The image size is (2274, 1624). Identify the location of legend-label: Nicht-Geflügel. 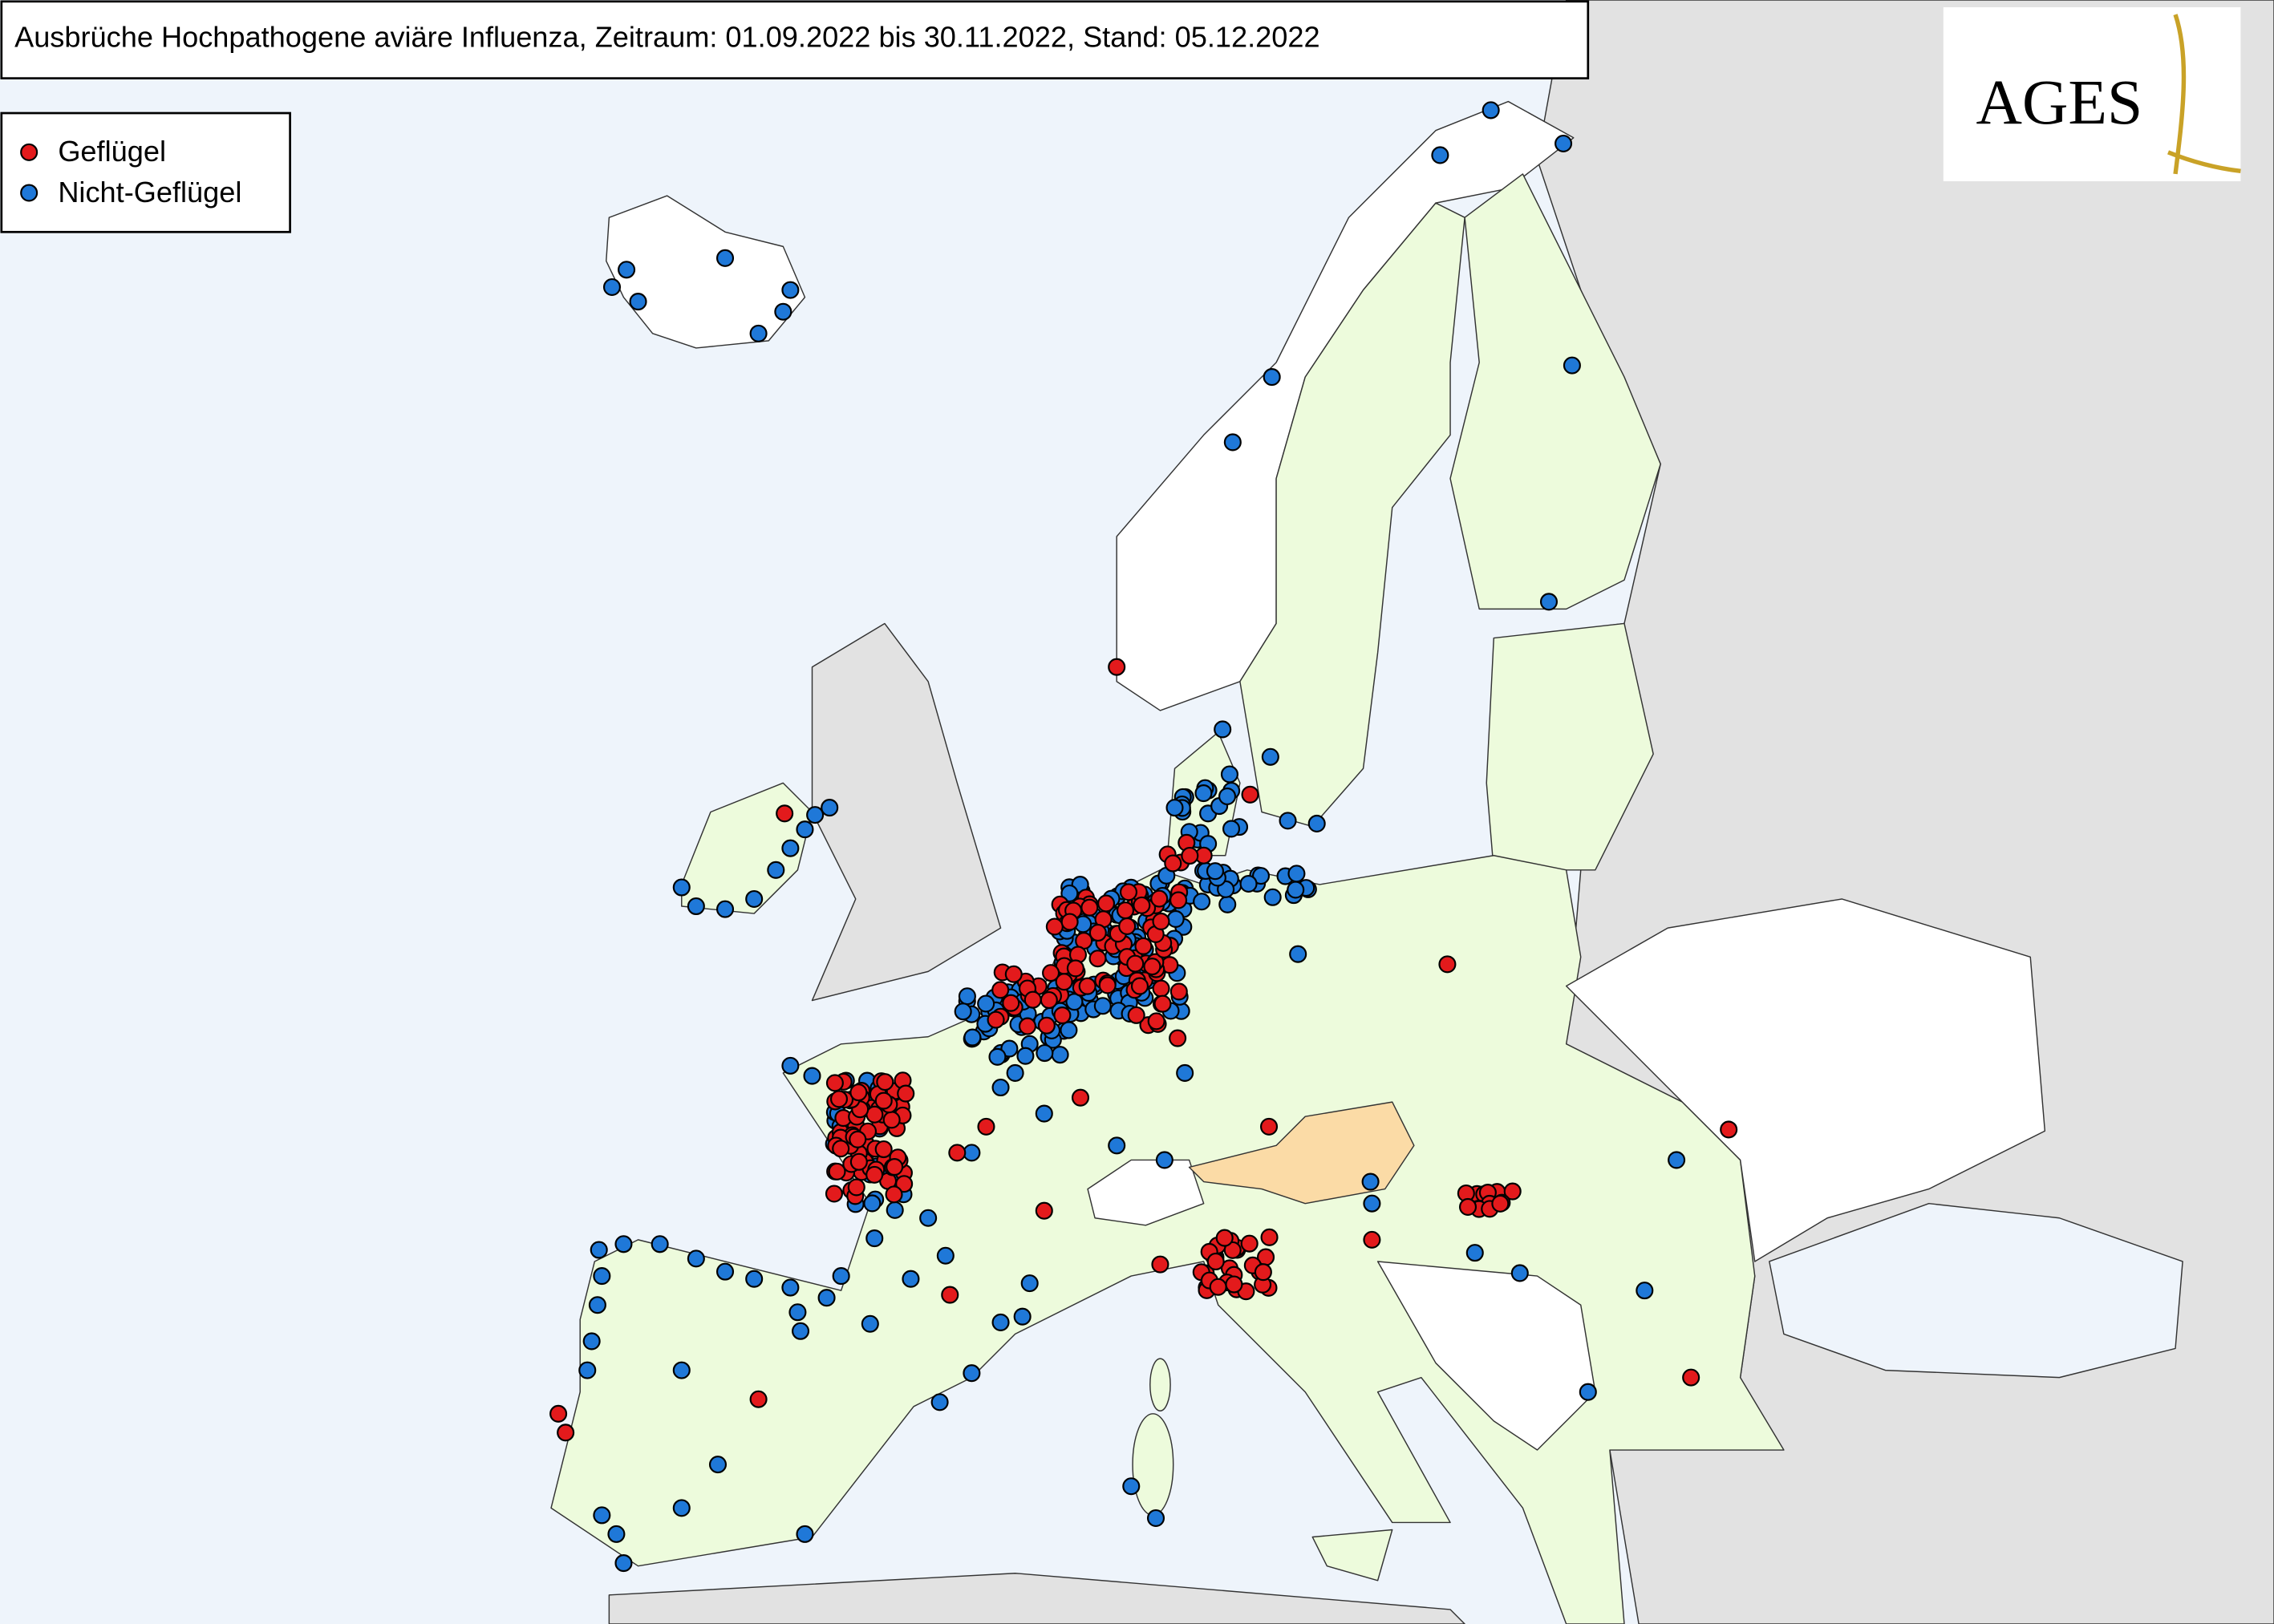
(149, 192).